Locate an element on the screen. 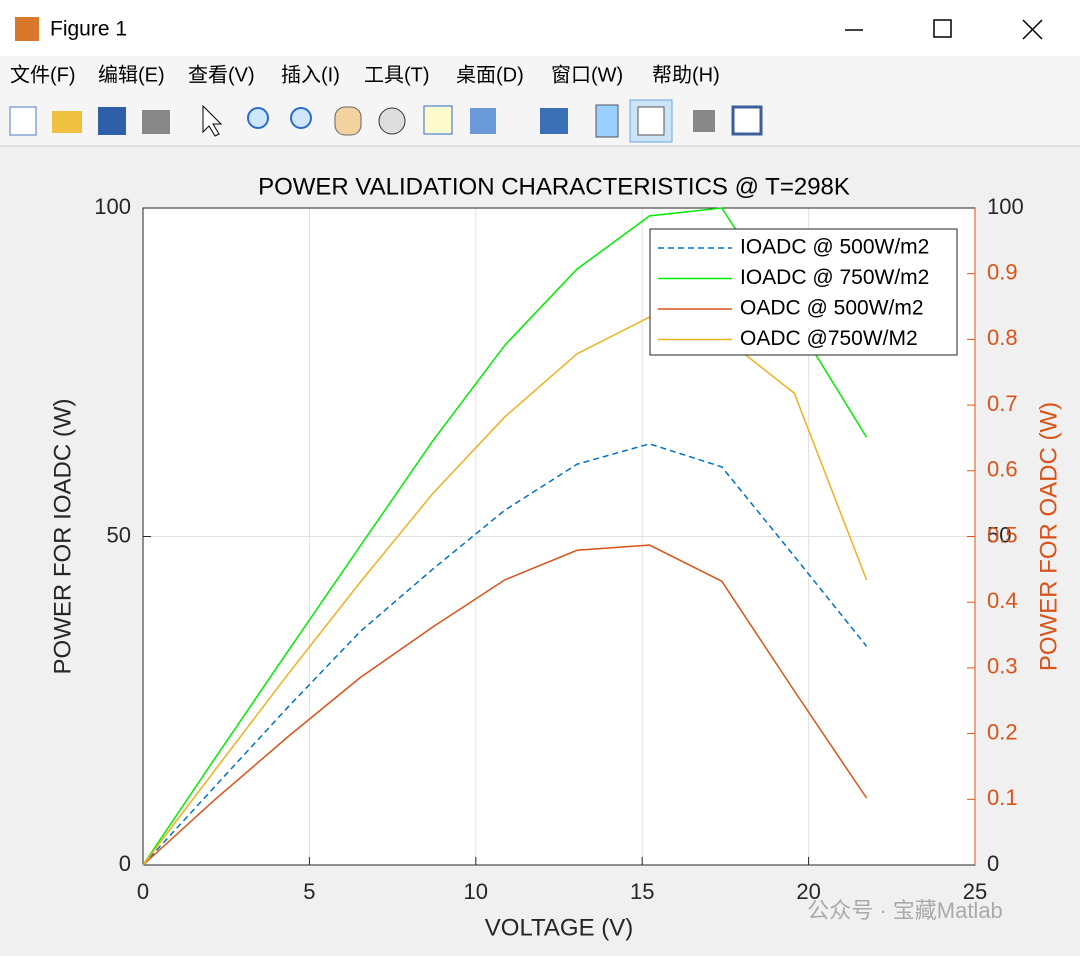 The width and height of the screenshot is (1080, 956). tool-zoom-in is located at coordinates (258, 118).